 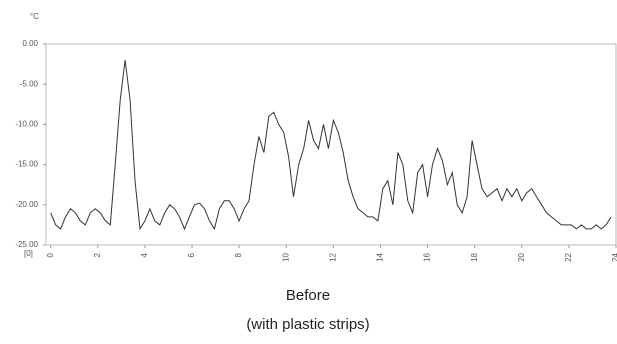 What do you see at coordinates (568, 256) in the screenshot?
I see `x-tick-label: 22` at bounding box center [568, 256].